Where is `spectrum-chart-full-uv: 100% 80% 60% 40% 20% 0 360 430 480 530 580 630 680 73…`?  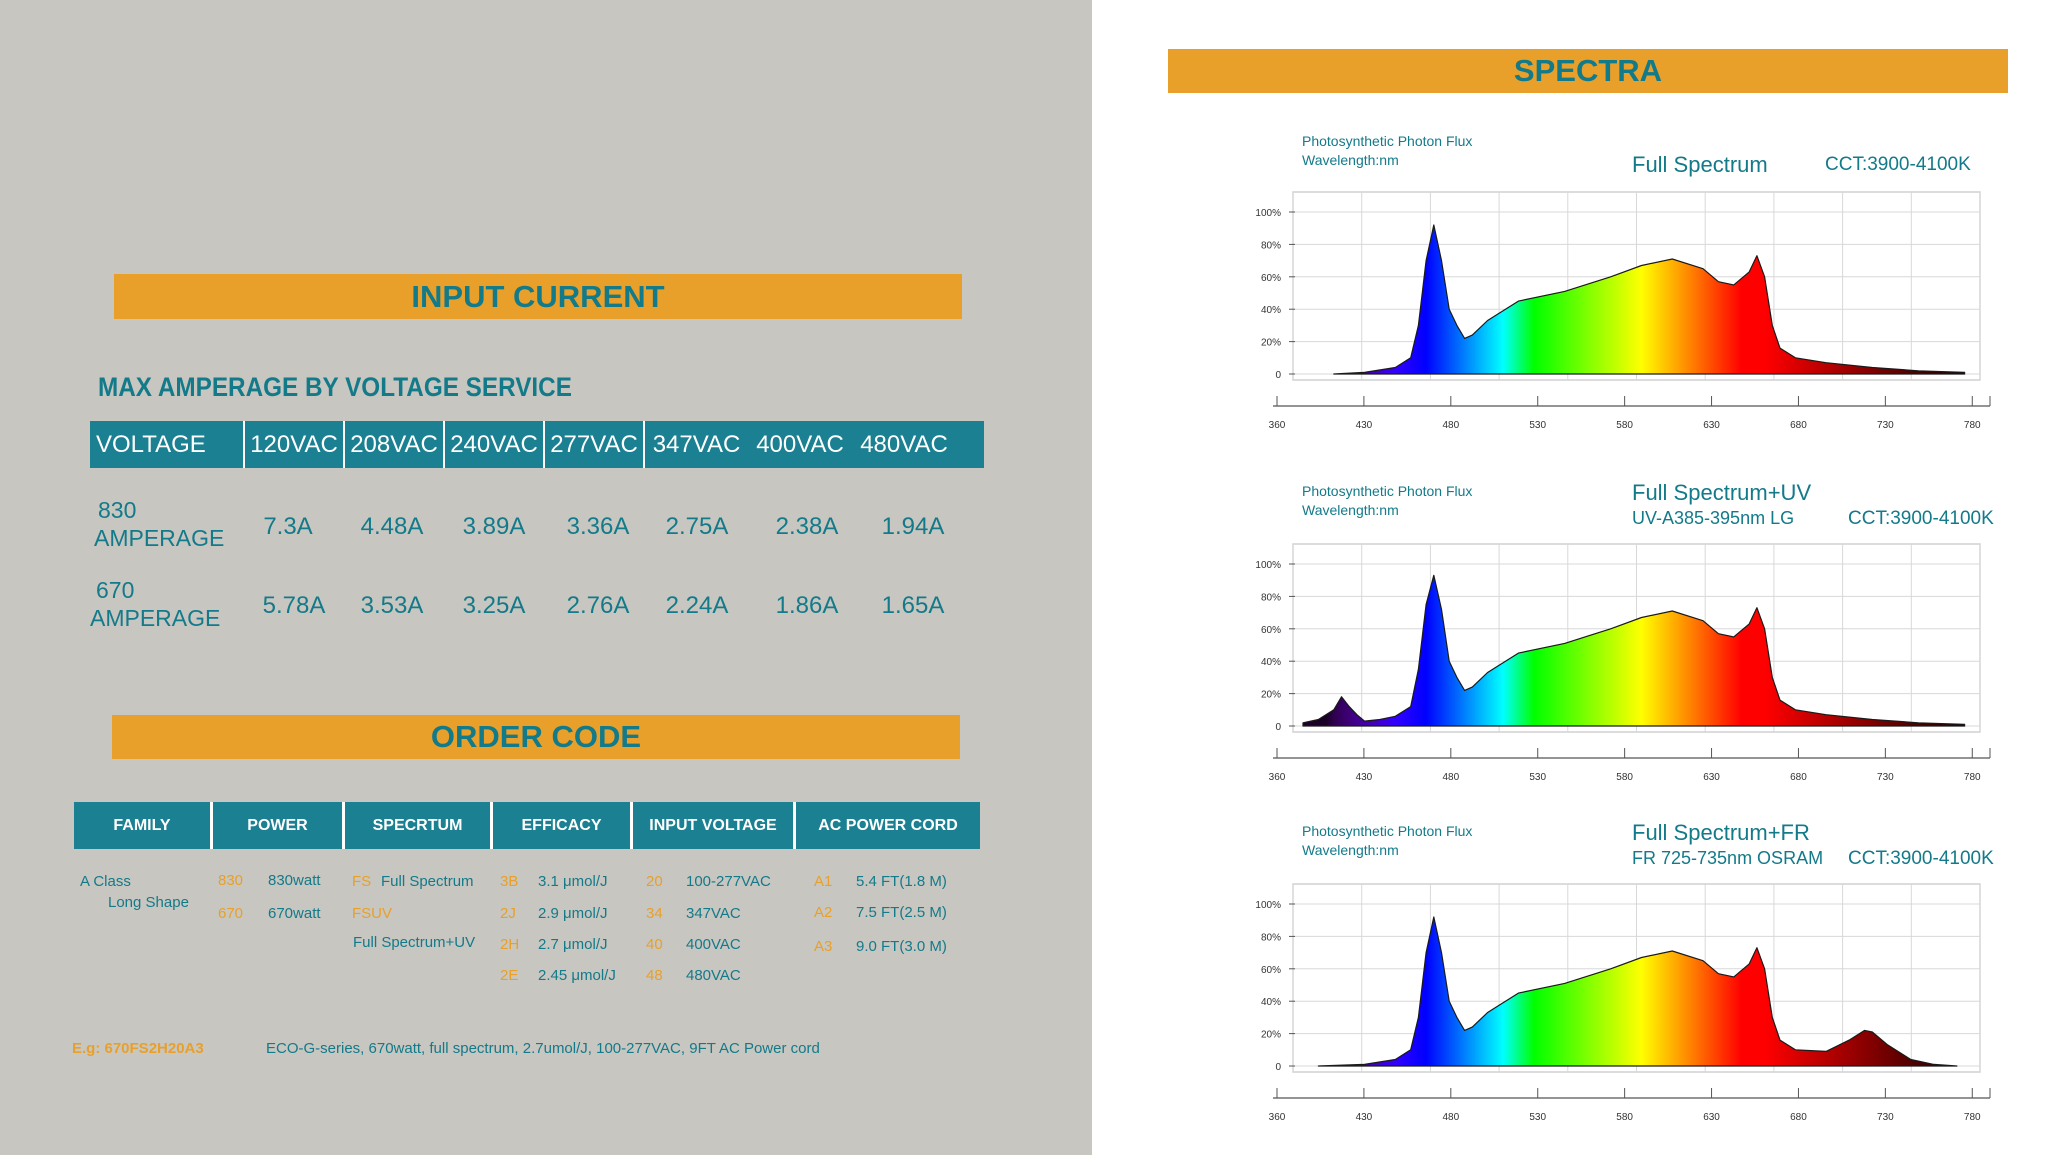 spectrum-chart-full-uv: 100% 80% 60% 40% 20% 0 360 430 480 530 580 630 680 73… is located at coordinates (1623, 663).